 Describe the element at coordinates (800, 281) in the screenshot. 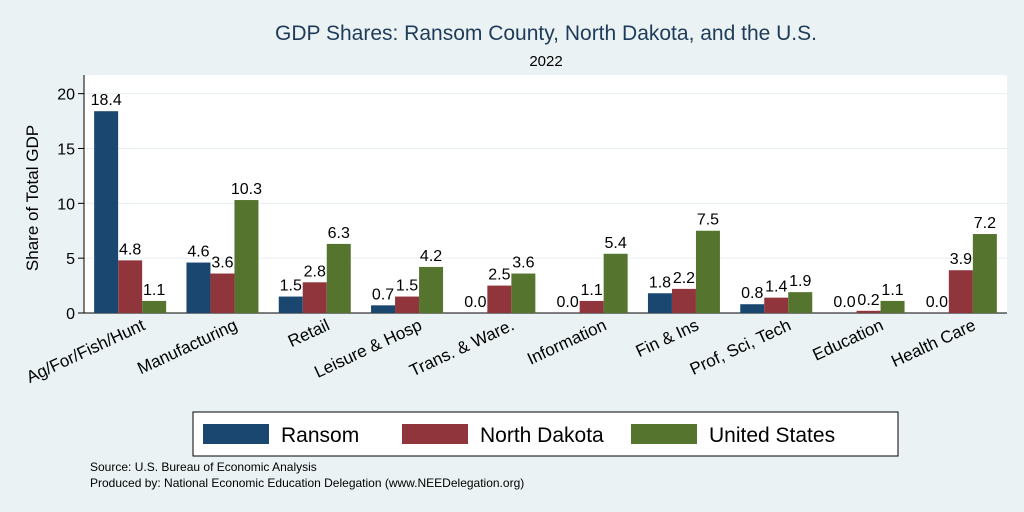

I see `bar-value-label: 1.9` at that location.